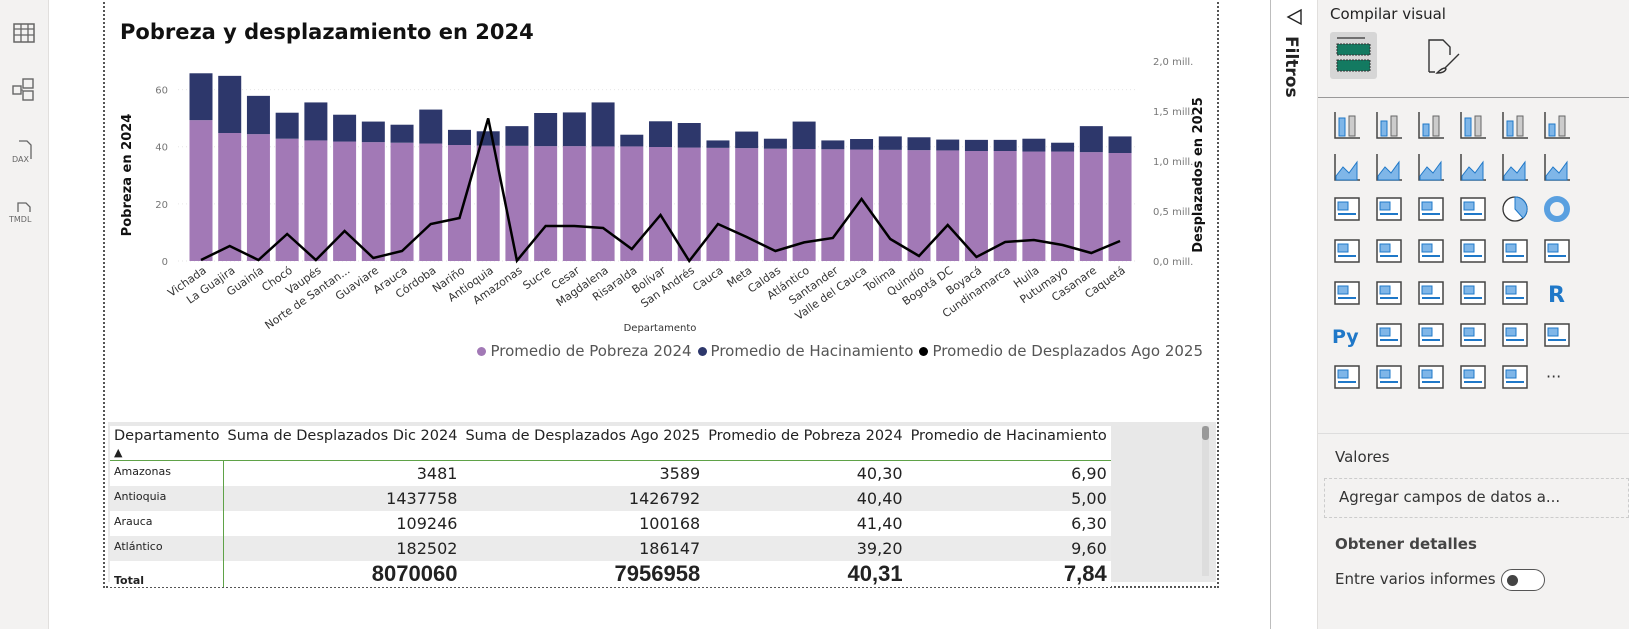 The height and width of the screenshot is (629, 1629). Describe the element at coordinates (1515, 251) in the screenshot. I see `gauge-icon` at that location.